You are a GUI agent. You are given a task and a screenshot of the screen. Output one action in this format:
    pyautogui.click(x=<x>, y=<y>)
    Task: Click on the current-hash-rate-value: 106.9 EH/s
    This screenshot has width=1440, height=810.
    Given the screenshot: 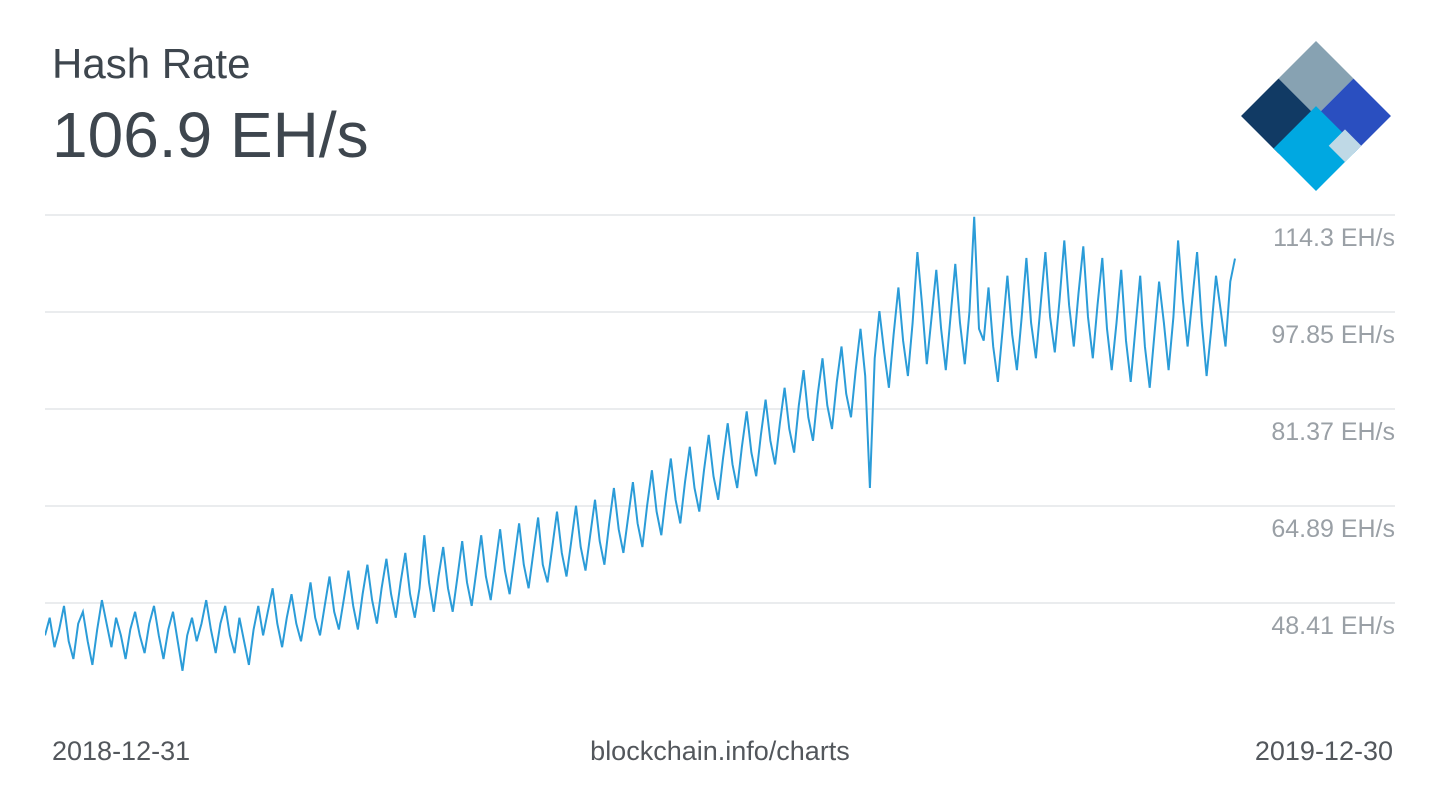 What is the action you would take?
    pyautogui.click(x=210, y=135)
    